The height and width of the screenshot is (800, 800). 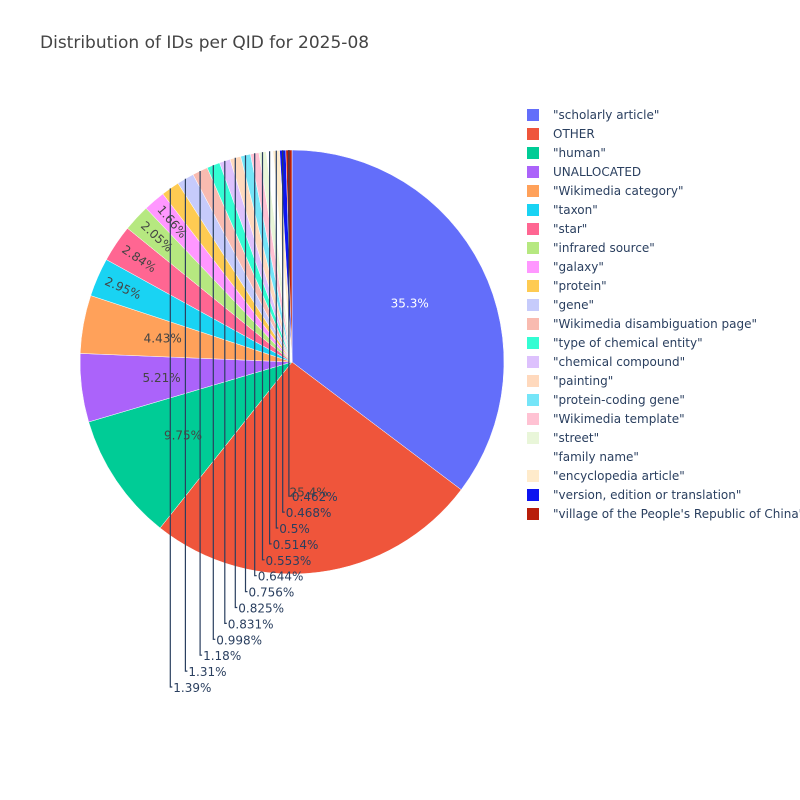 What do you see at coordinates (570, 228) in the screenshot?
I see `legend-label: "star"` at bounding box center [570, 228].